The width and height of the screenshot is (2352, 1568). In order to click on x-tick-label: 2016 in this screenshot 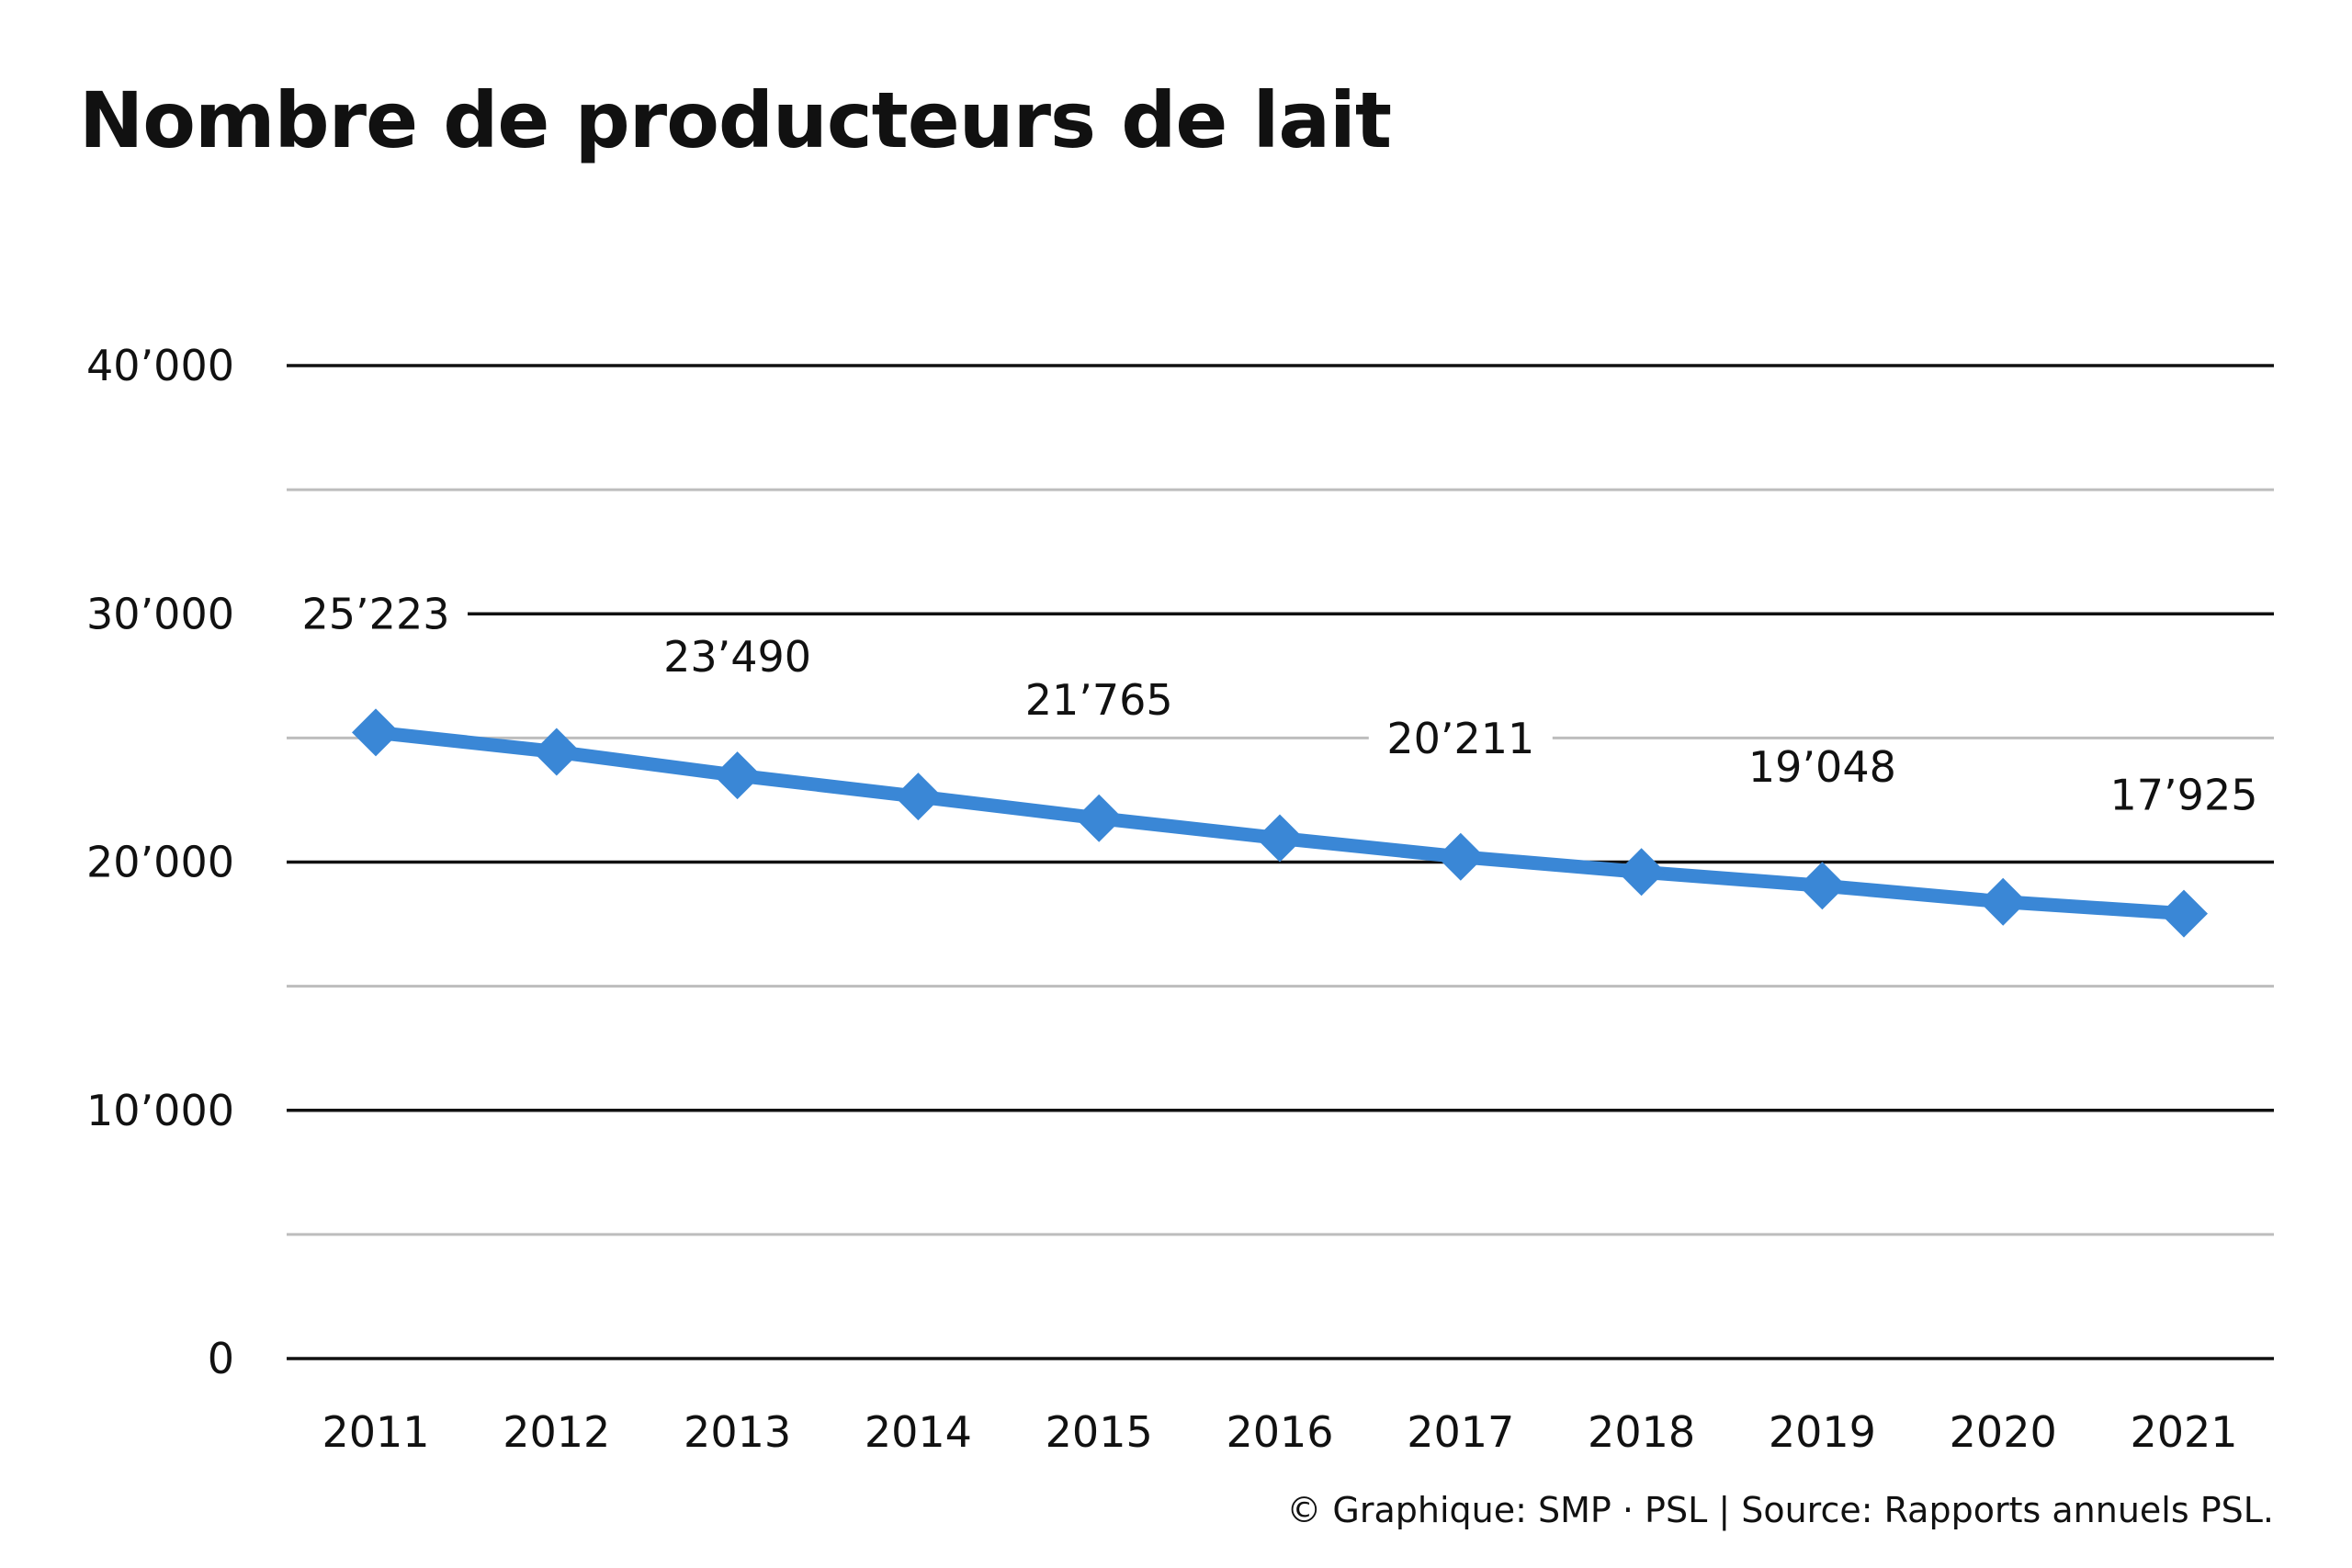, I will do `click(1279, 1432)`.